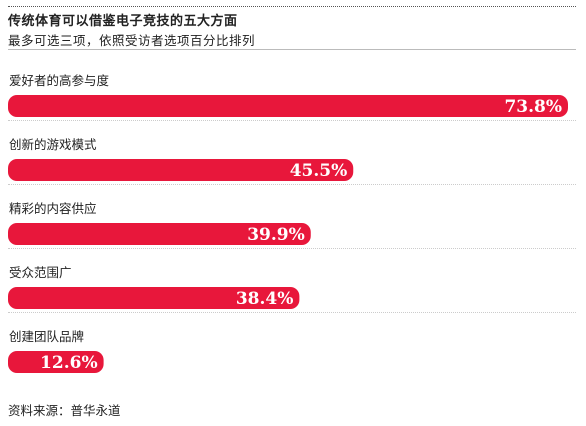 This screenshot has width=586, height=426. What do you see at coordinates (69, 363) in the screenshot?
I see `value-label: 12.6%` at bounding box center [69, 363].